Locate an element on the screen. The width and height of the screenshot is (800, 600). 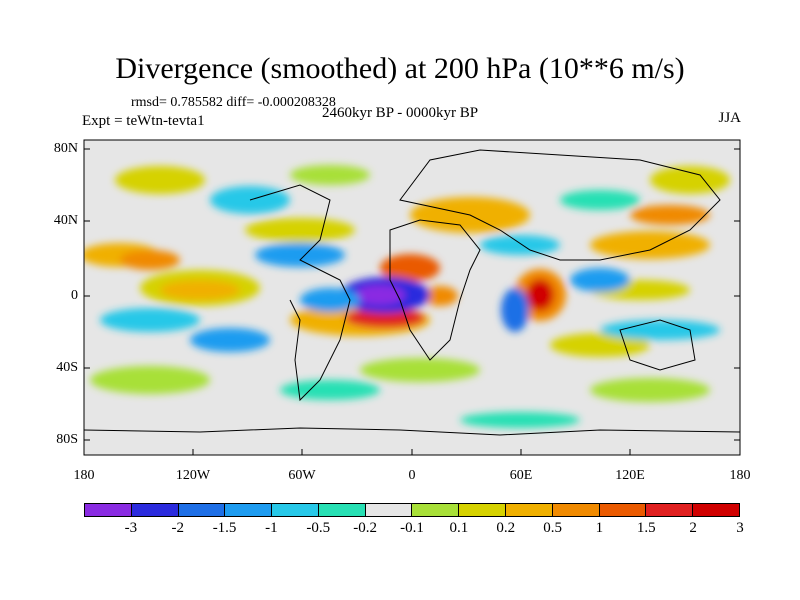
colorbar-label: -0.5 is located at coordinates (318, 528).